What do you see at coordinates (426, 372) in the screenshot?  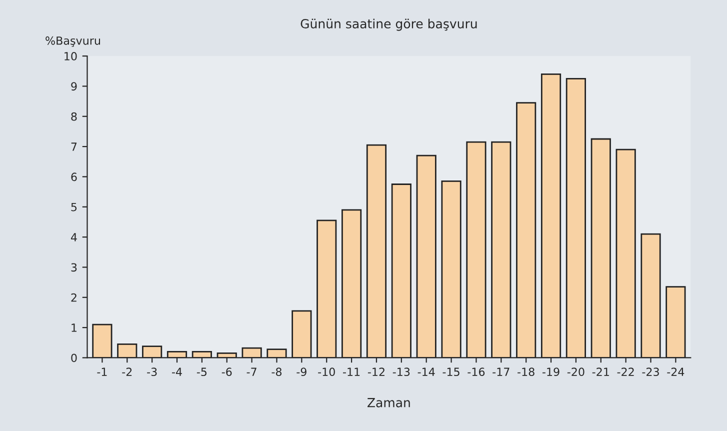 I see `x-tick-label: -14` at bounding box center [426, 372].